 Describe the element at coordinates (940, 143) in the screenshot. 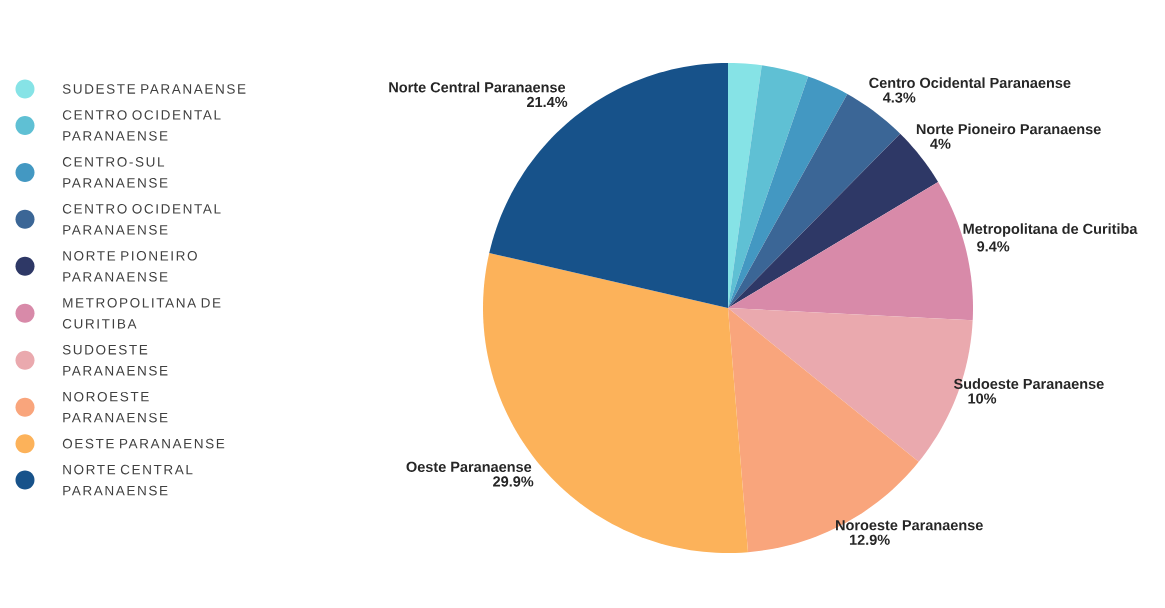

I see `data-label: 4%` at that location.